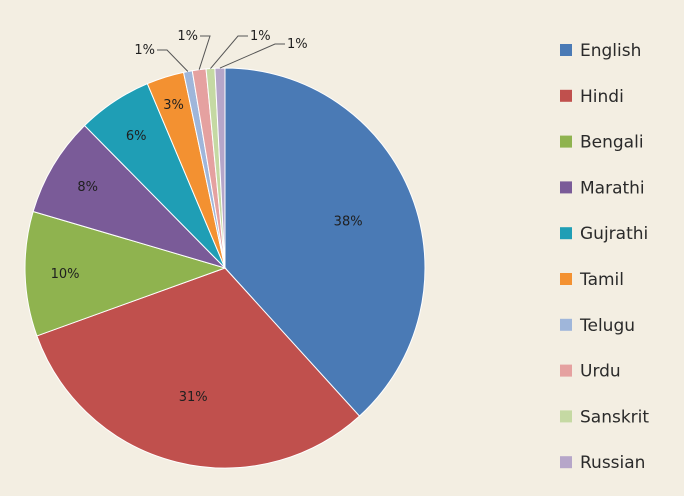  What do you see at coordinates (612, 463) in the screenshot?
I see `legend-label-russian: Russian` at bounding box center [612, 463].